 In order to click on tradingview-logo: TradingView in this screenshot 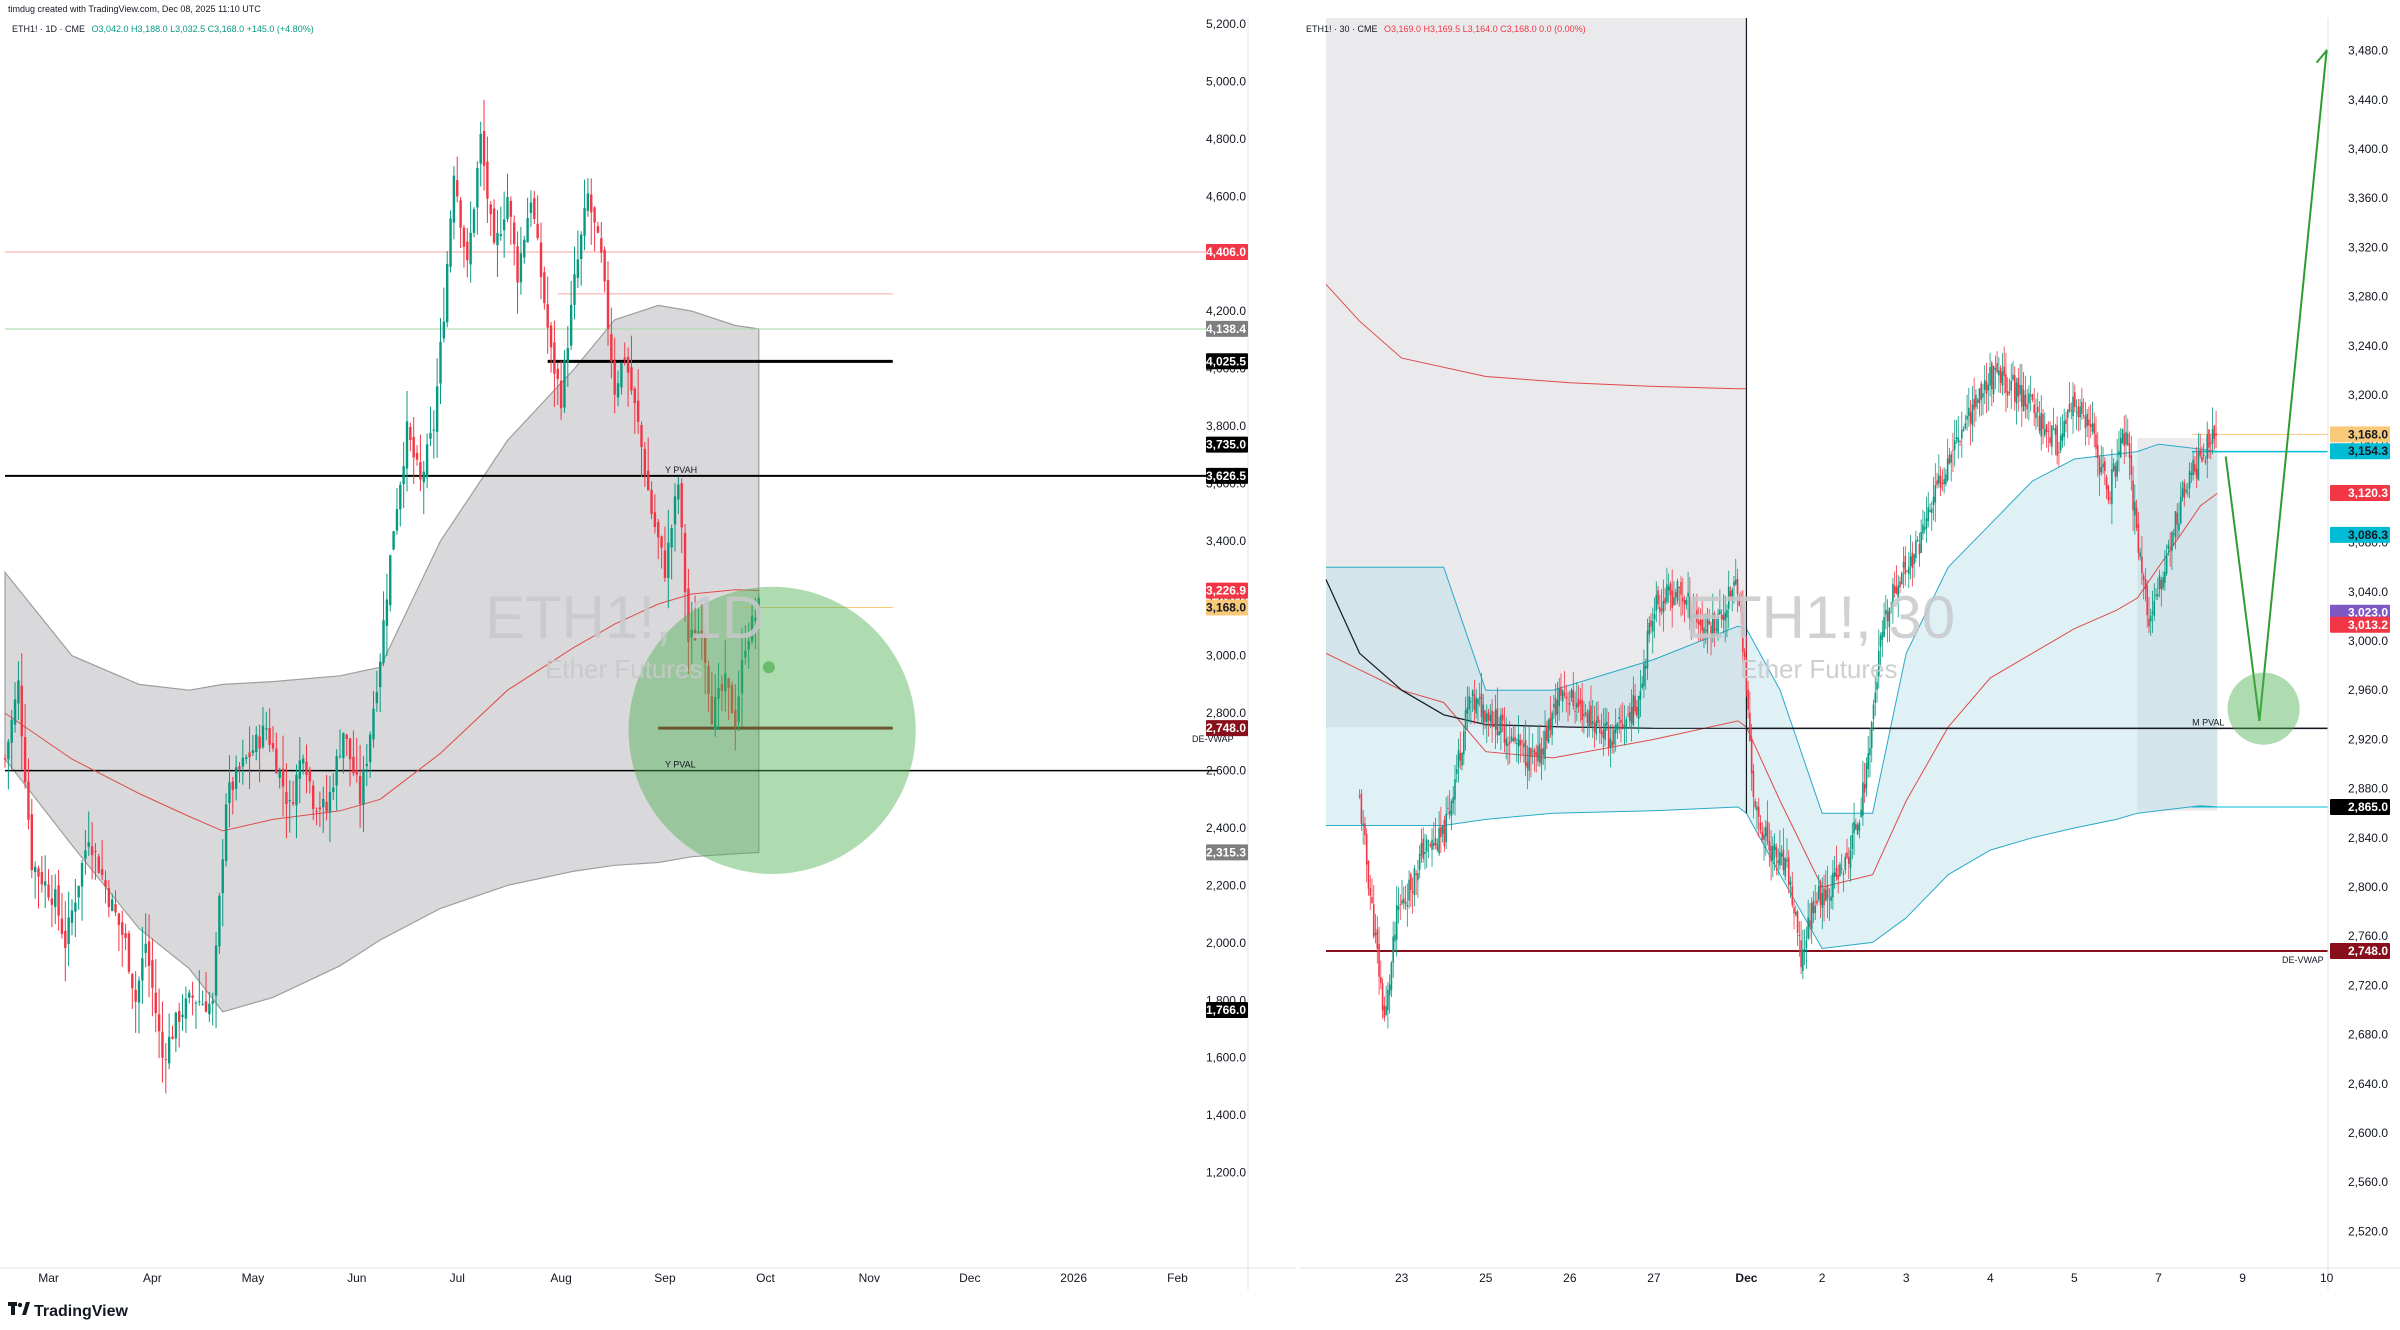, I will do `click(68, 1311)`.